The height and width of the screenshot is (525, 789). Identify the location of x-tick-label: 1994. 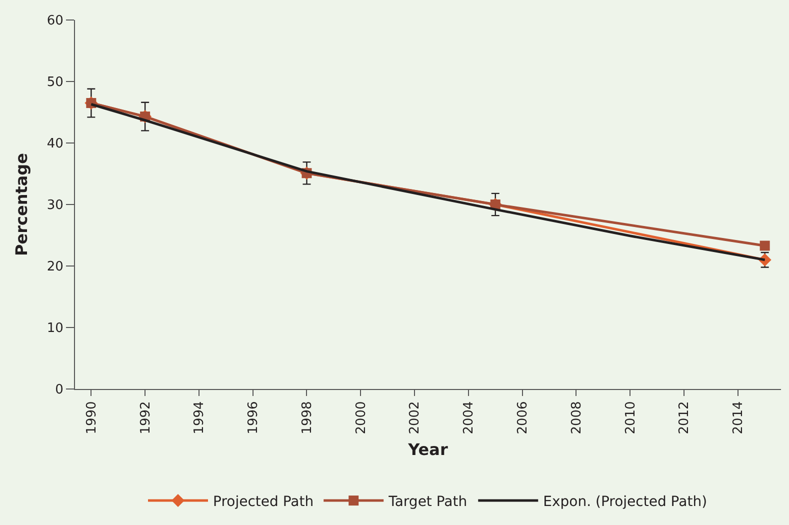
(200, 417).